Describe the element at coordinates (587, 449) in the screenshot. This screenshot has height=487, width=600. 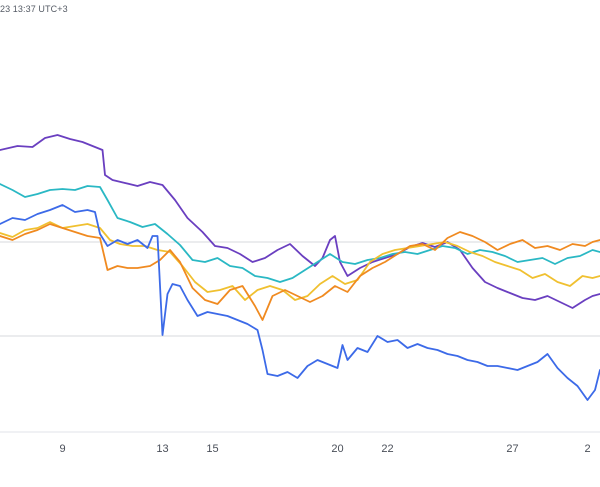
I see `x-tick-label: 2` at that location.